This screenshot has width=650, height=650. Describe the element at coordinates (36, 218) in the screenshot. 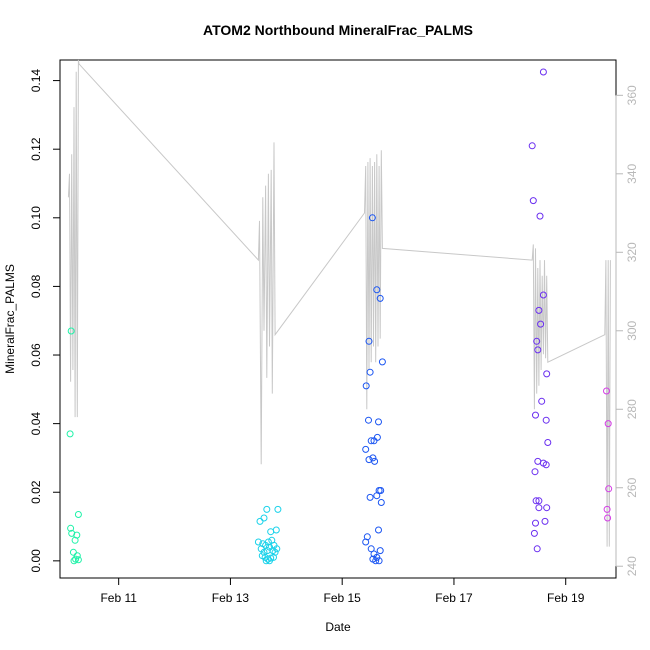

I see `y-tick-label: 0.10` at that location.